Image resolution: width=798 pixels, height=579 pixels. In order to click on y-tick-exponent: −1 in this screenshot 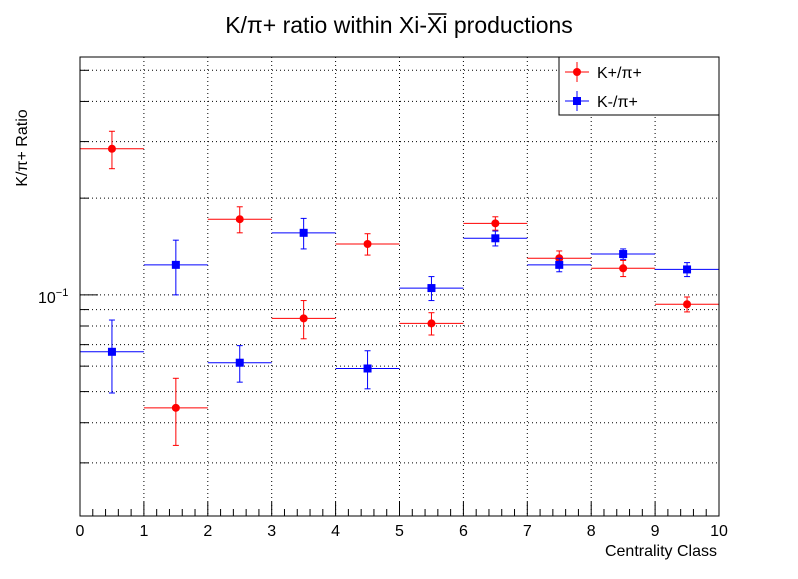, I will do `click(62, 293)`.